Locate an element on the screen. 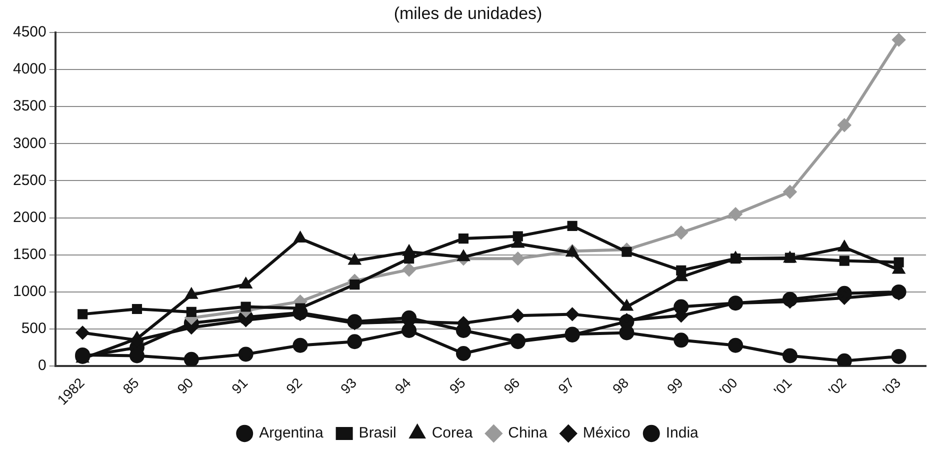 Image resolution: width=946 pixels, height=455 pixels. x-tick-label: 92 is located at coordinates (294, 385).